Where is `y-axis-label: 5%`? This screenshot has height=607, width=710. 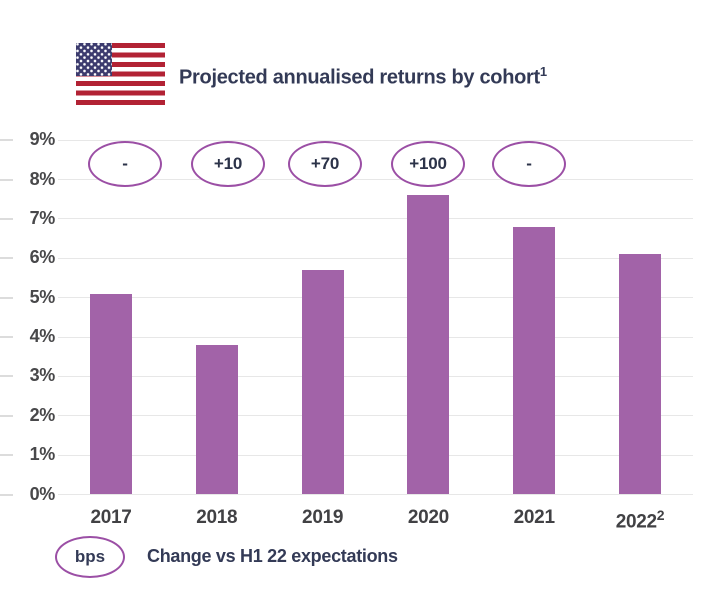 y-axis-label: 5% is located at coordinates (42, 296).